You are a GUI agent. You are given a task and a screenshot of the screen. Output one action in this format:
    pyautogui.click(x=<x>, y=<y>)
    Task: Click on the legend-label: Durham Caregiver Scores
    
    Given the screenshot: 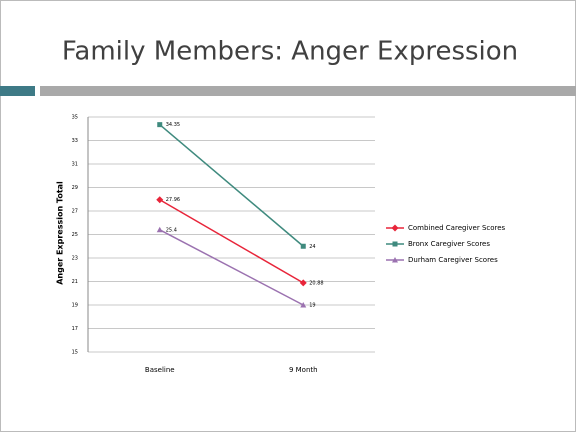 What is the action you would take?
    pyautogui.click(x=453, y=260)
    